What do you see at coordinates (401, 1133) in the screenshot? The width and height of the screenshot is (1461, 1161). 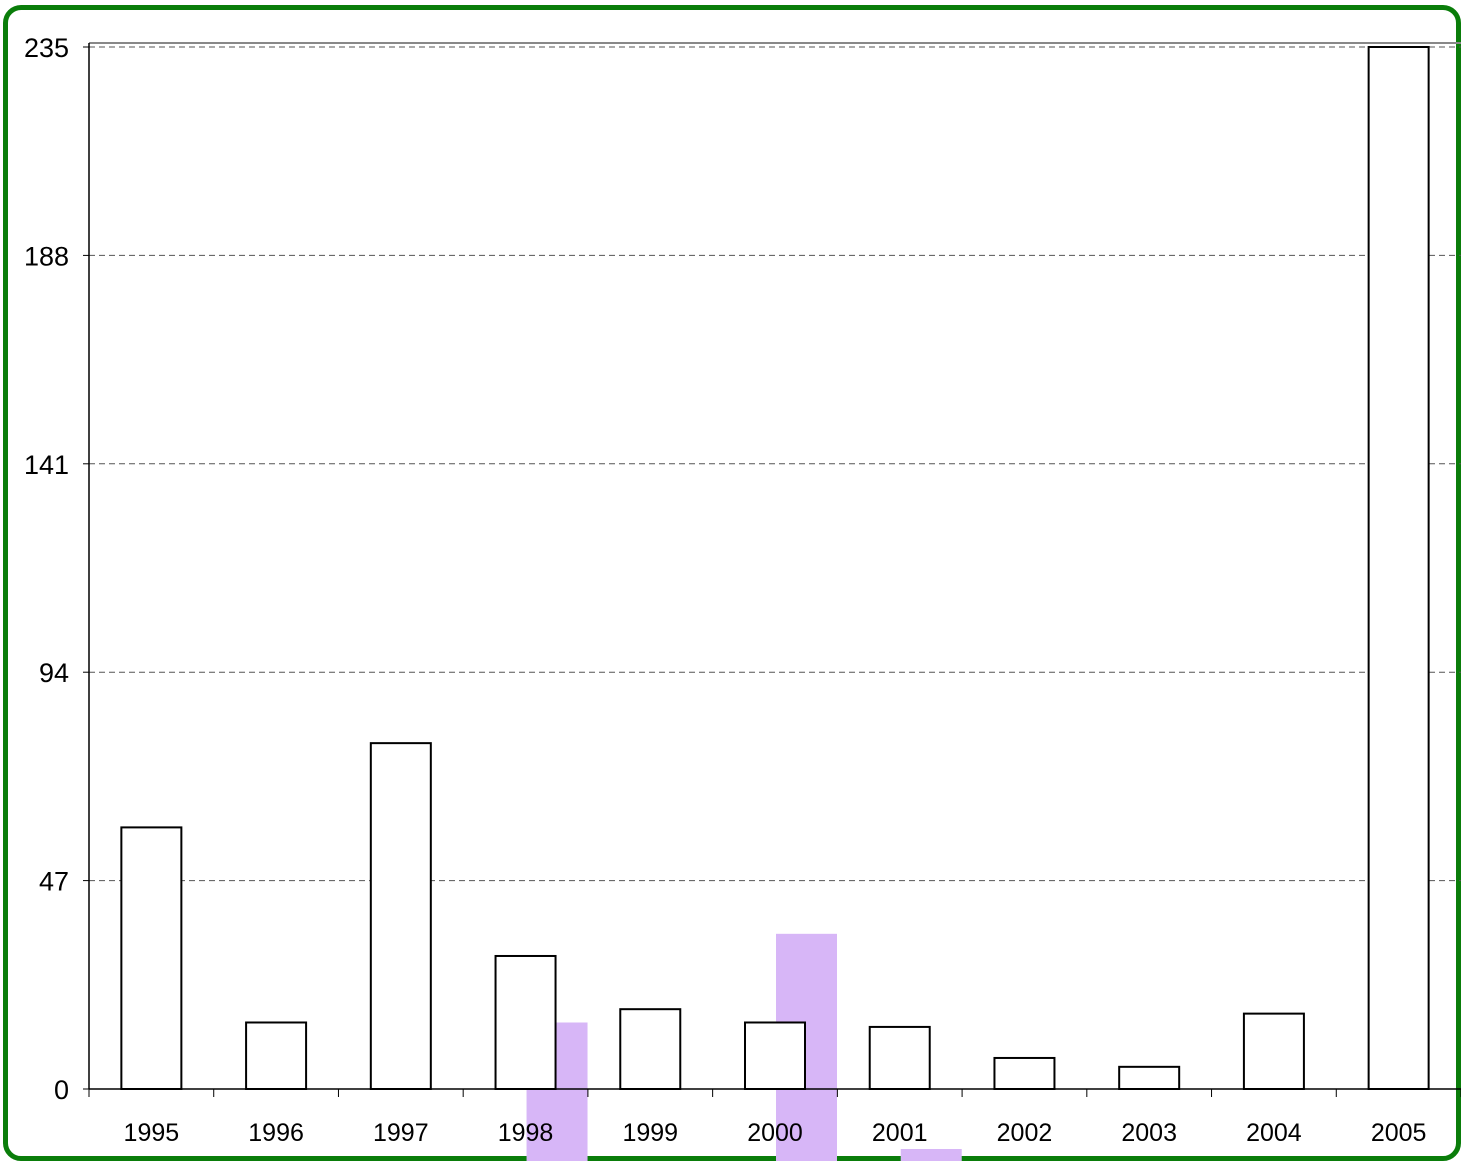 I see `x-tick-label: 1997` at bounding box center [401, 1133].